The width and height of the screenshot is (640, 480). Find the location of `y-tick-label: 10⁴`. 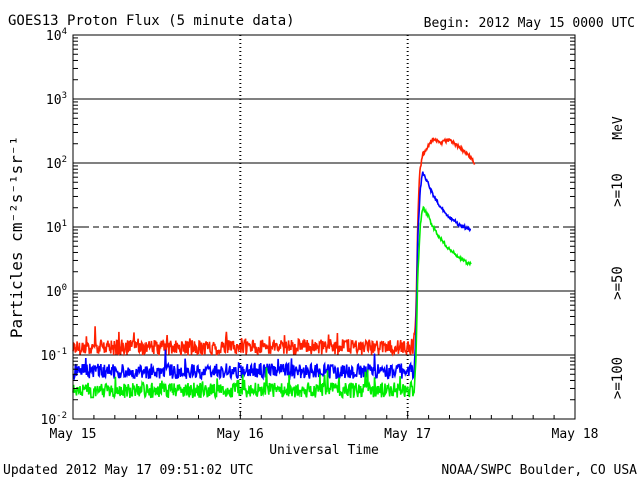

y-tick-label: 10⁴ is located at coordinates (56, 35).